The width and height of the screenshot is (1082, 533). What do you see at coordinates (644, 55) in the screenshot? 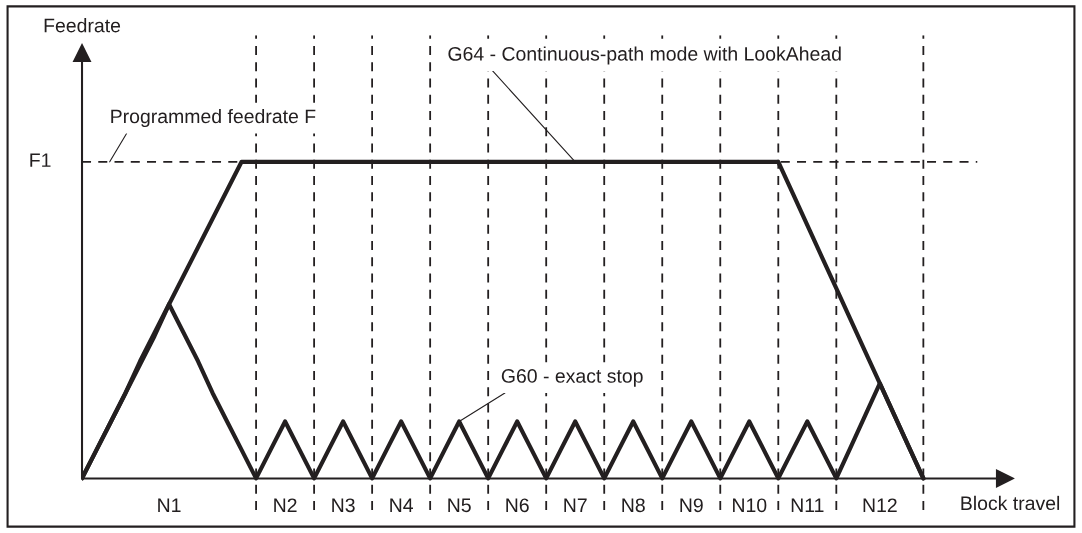
I see `annotation: G64 - Continuous-path mode with LookAhead` at bounding box center [644, 55].